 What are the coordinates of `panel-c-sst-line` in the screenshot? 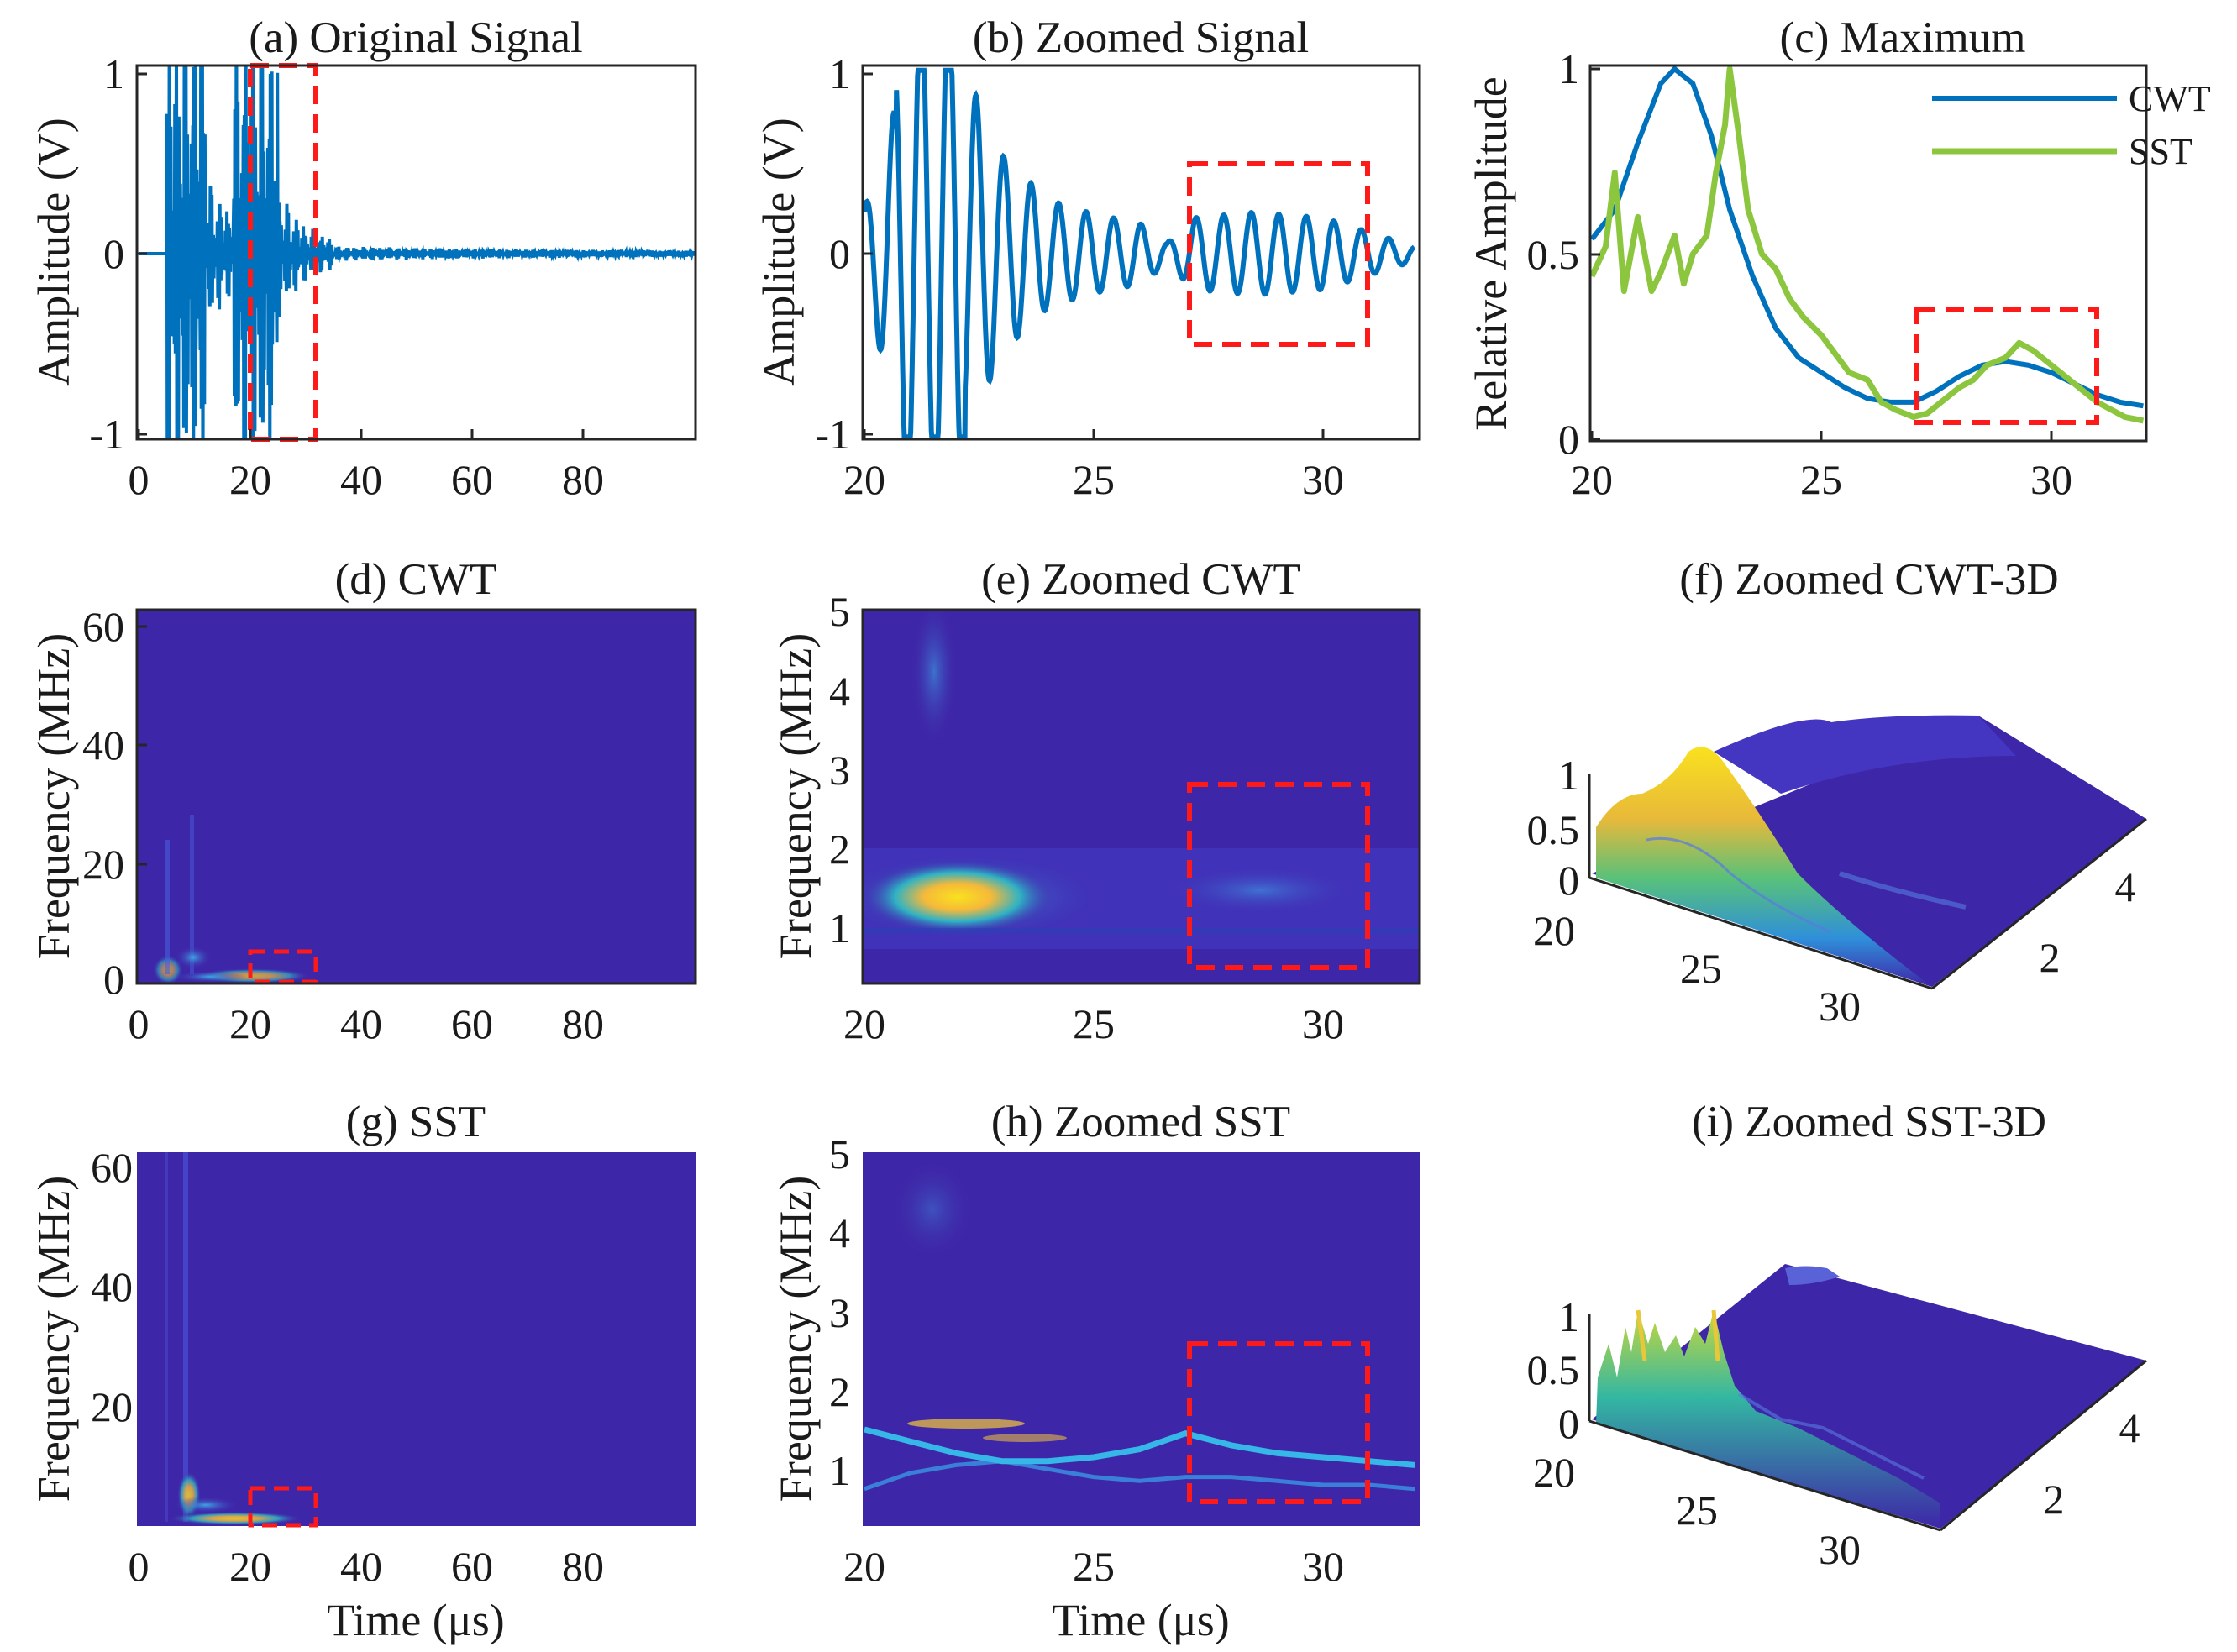 It's located at (1868, 245).